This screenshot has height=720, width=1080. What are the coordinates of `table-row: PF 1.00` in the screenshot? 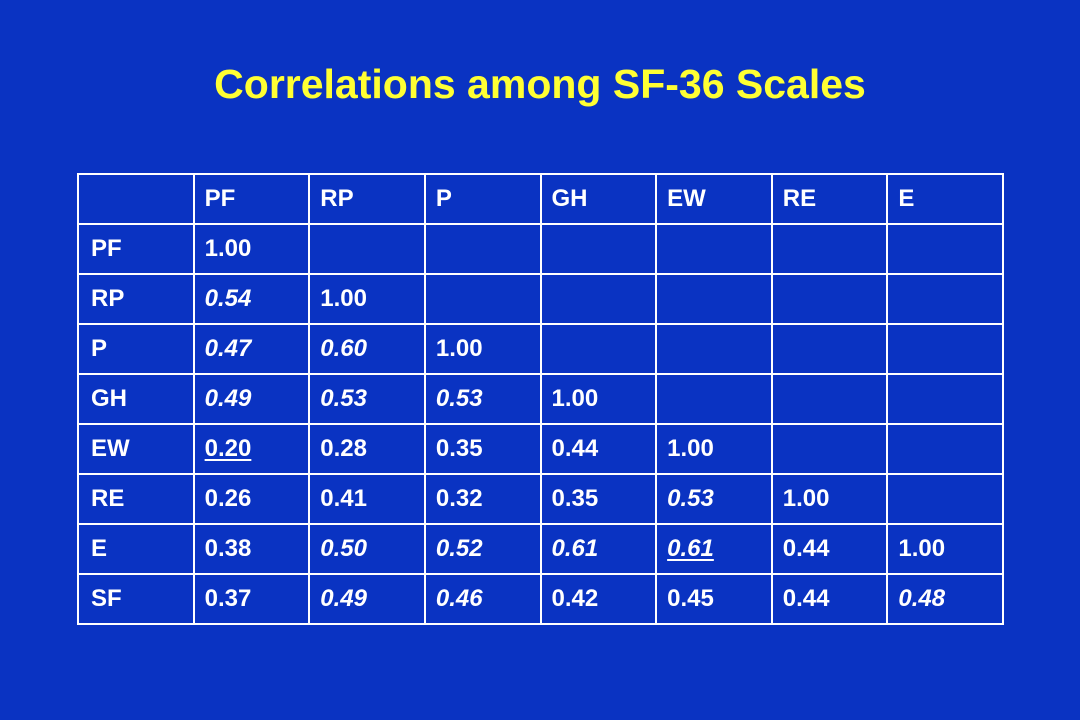 It's located at (540, 249).